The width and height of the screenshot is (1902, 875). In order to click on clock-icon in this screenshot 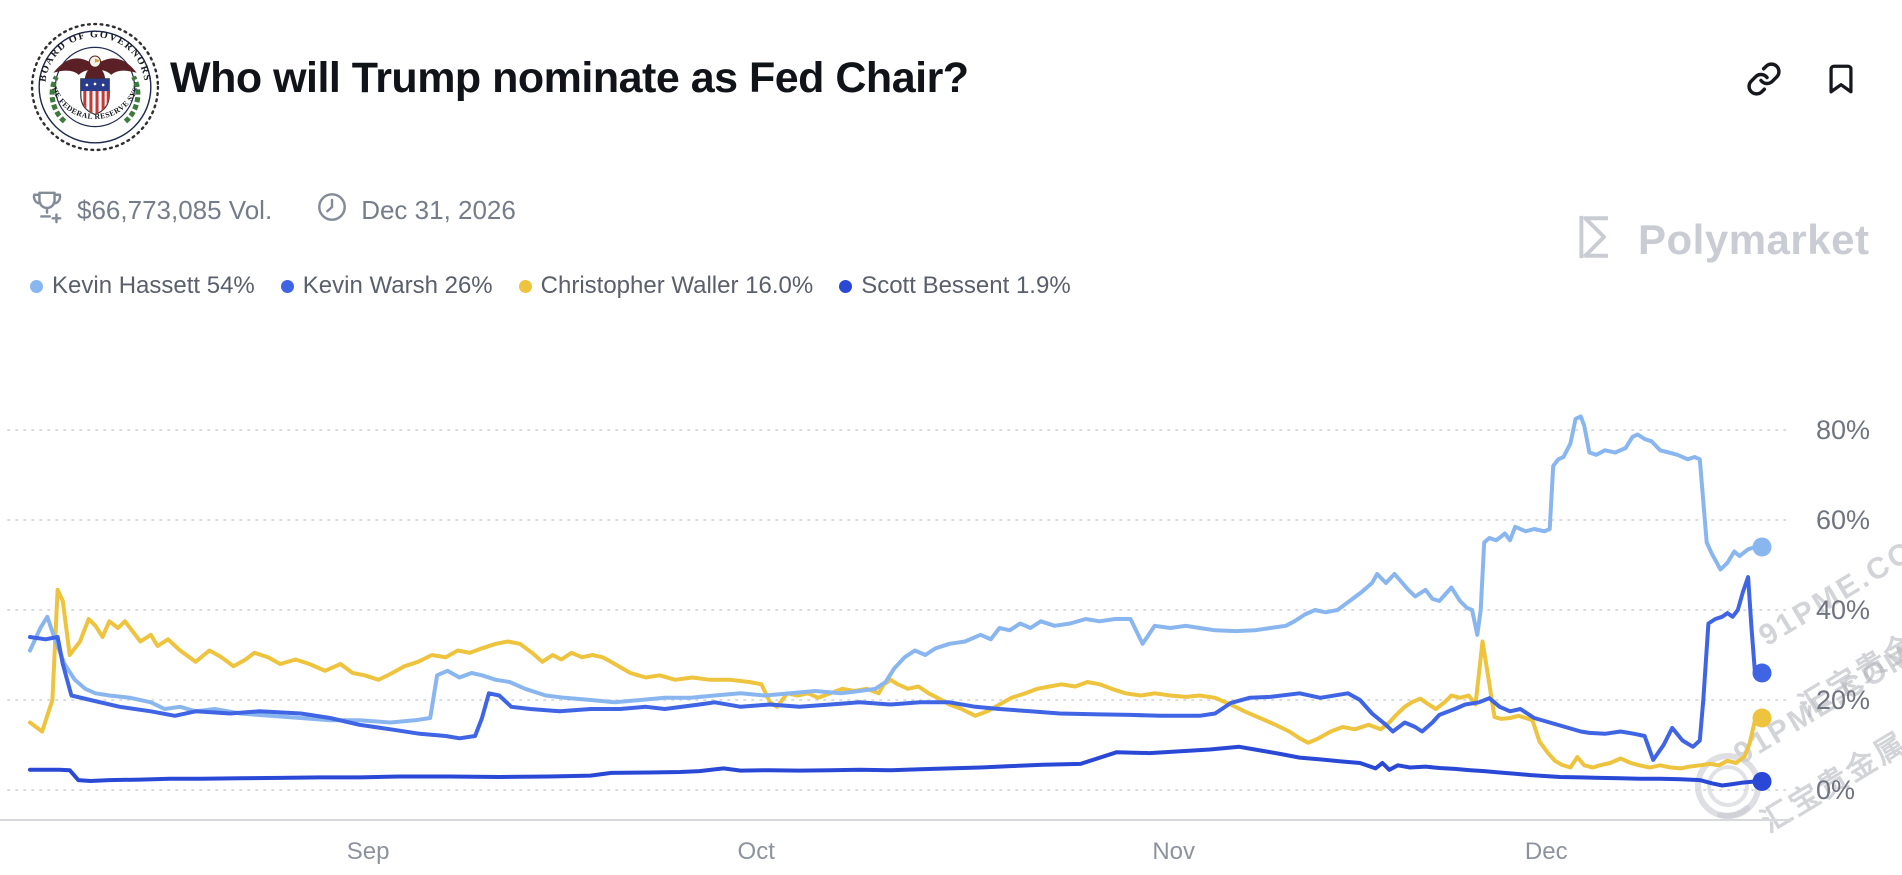, I will do `click(332, 210)`.